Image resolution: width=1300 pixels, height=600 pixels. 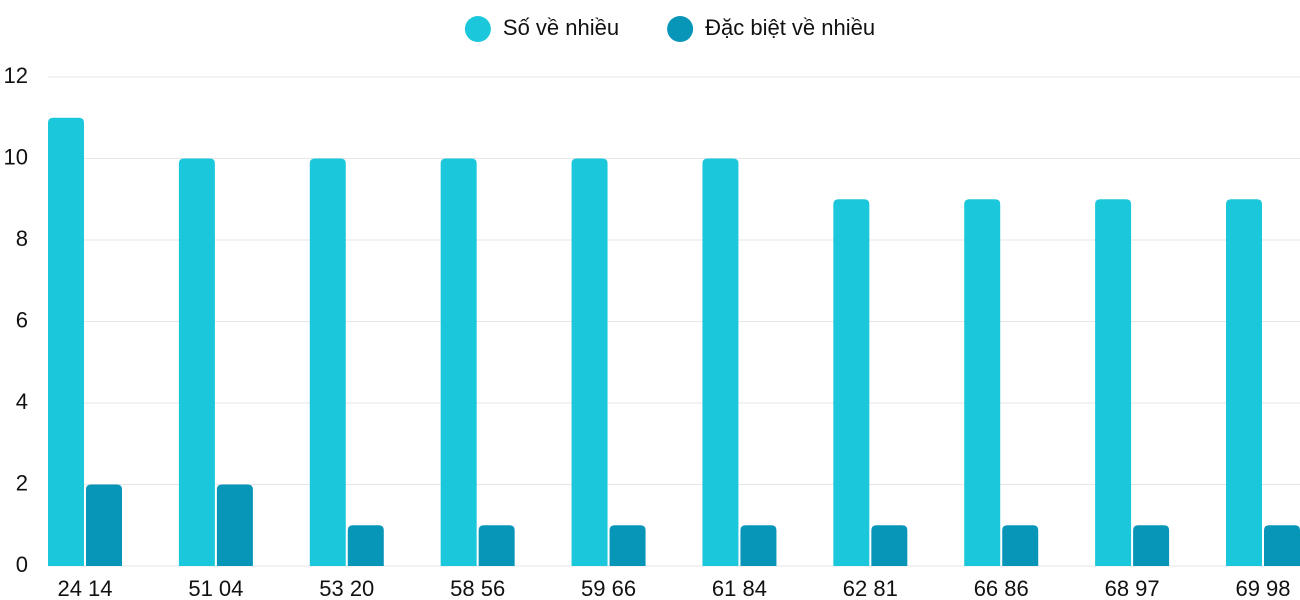 I want to click on x-tick-label: 66 86, so click(x=1001, y=588).